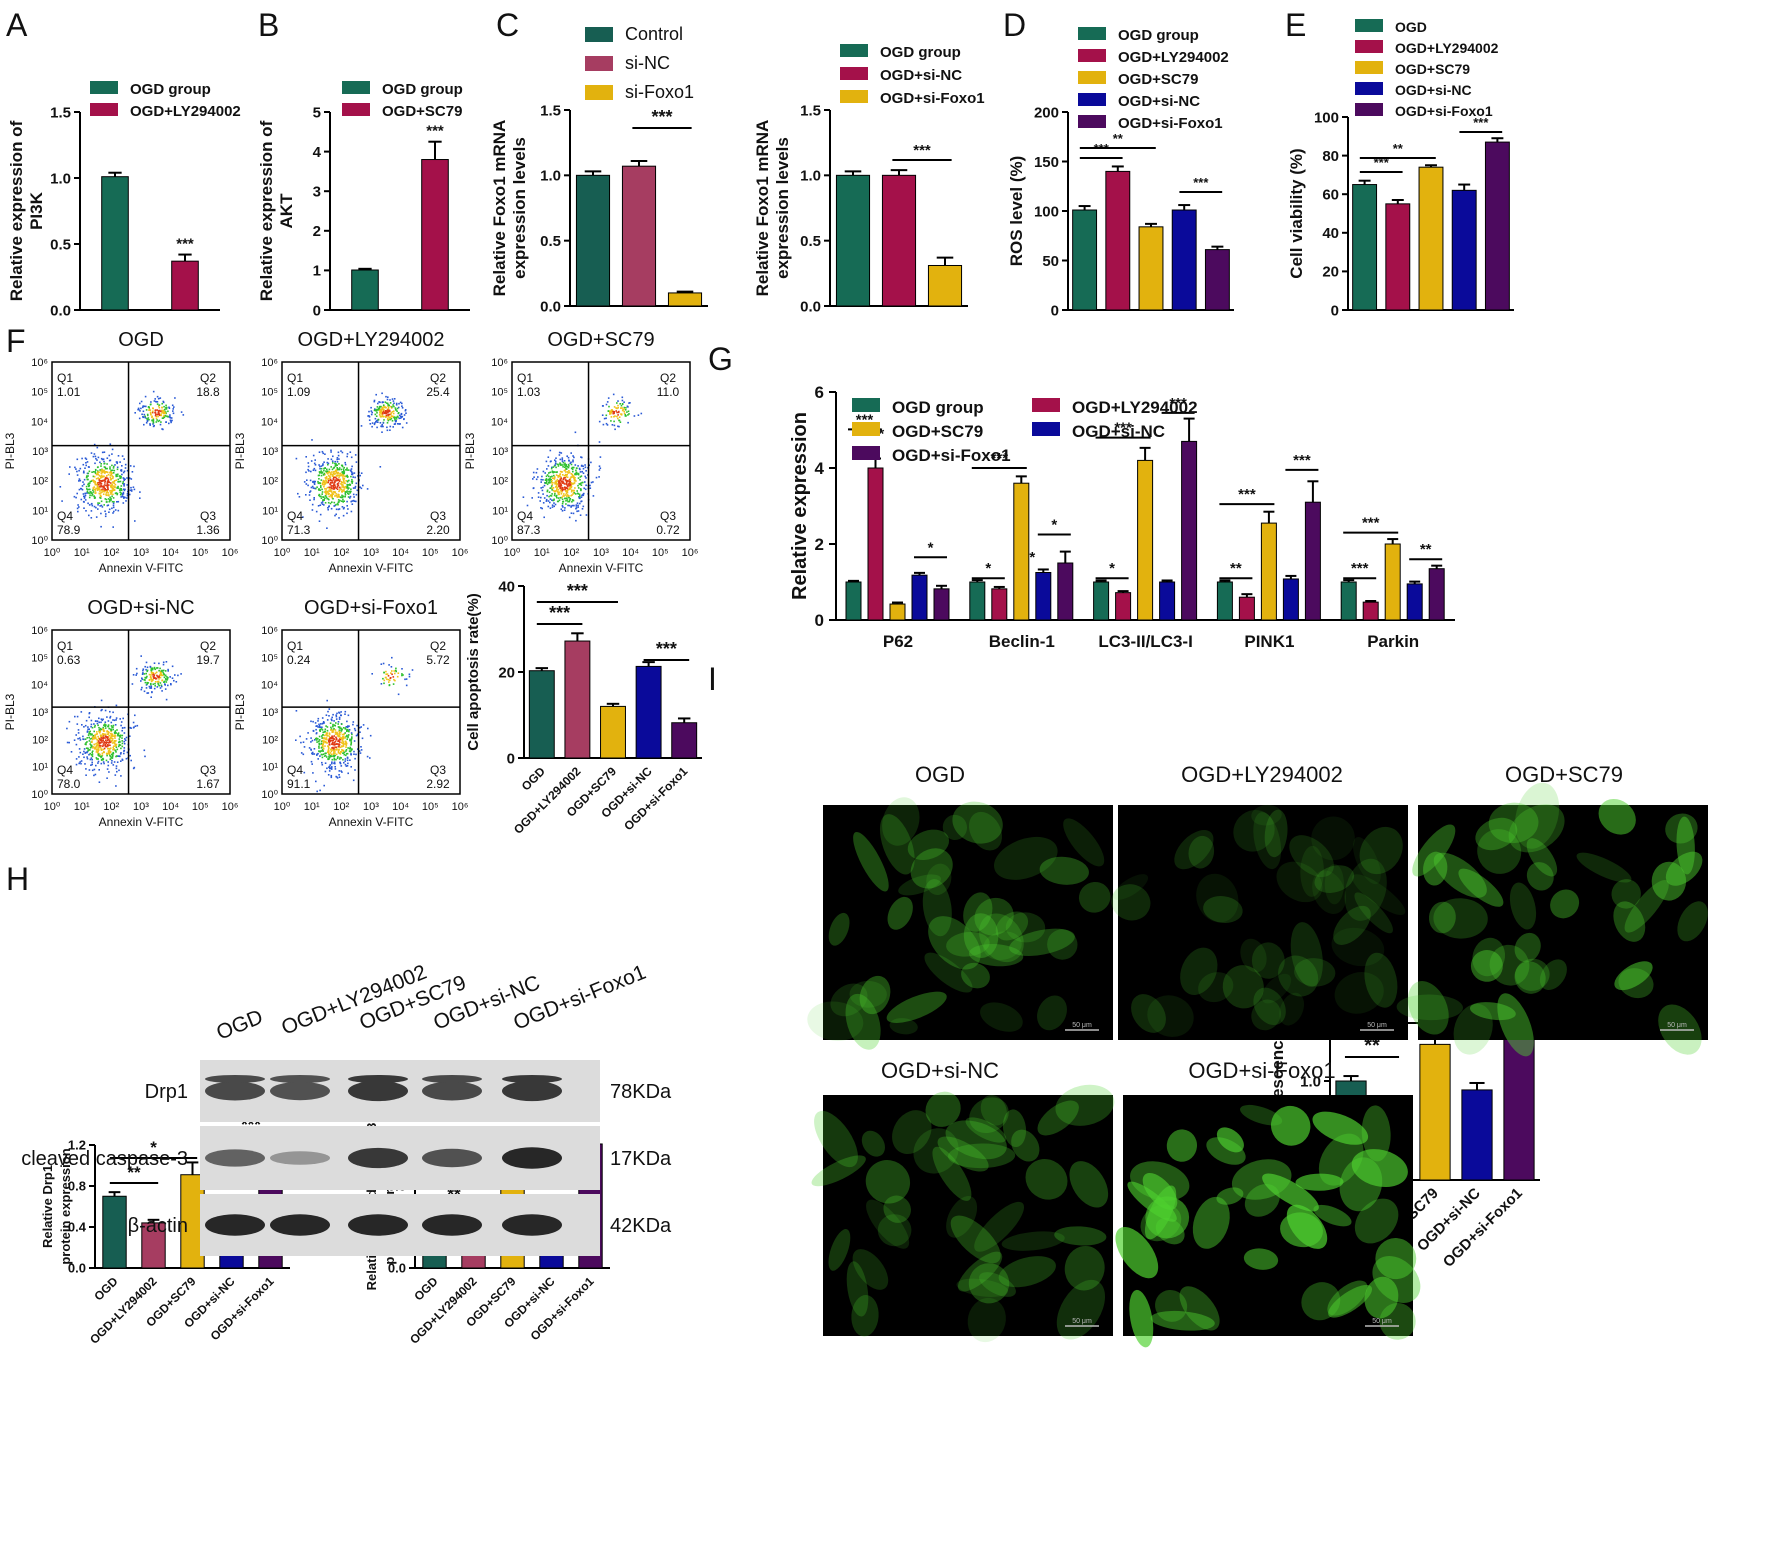 Image resolution: width=1772 pixels, height=1552 pixels. I want to click on legend-label: OGD+SC79, so click(1432, 69).